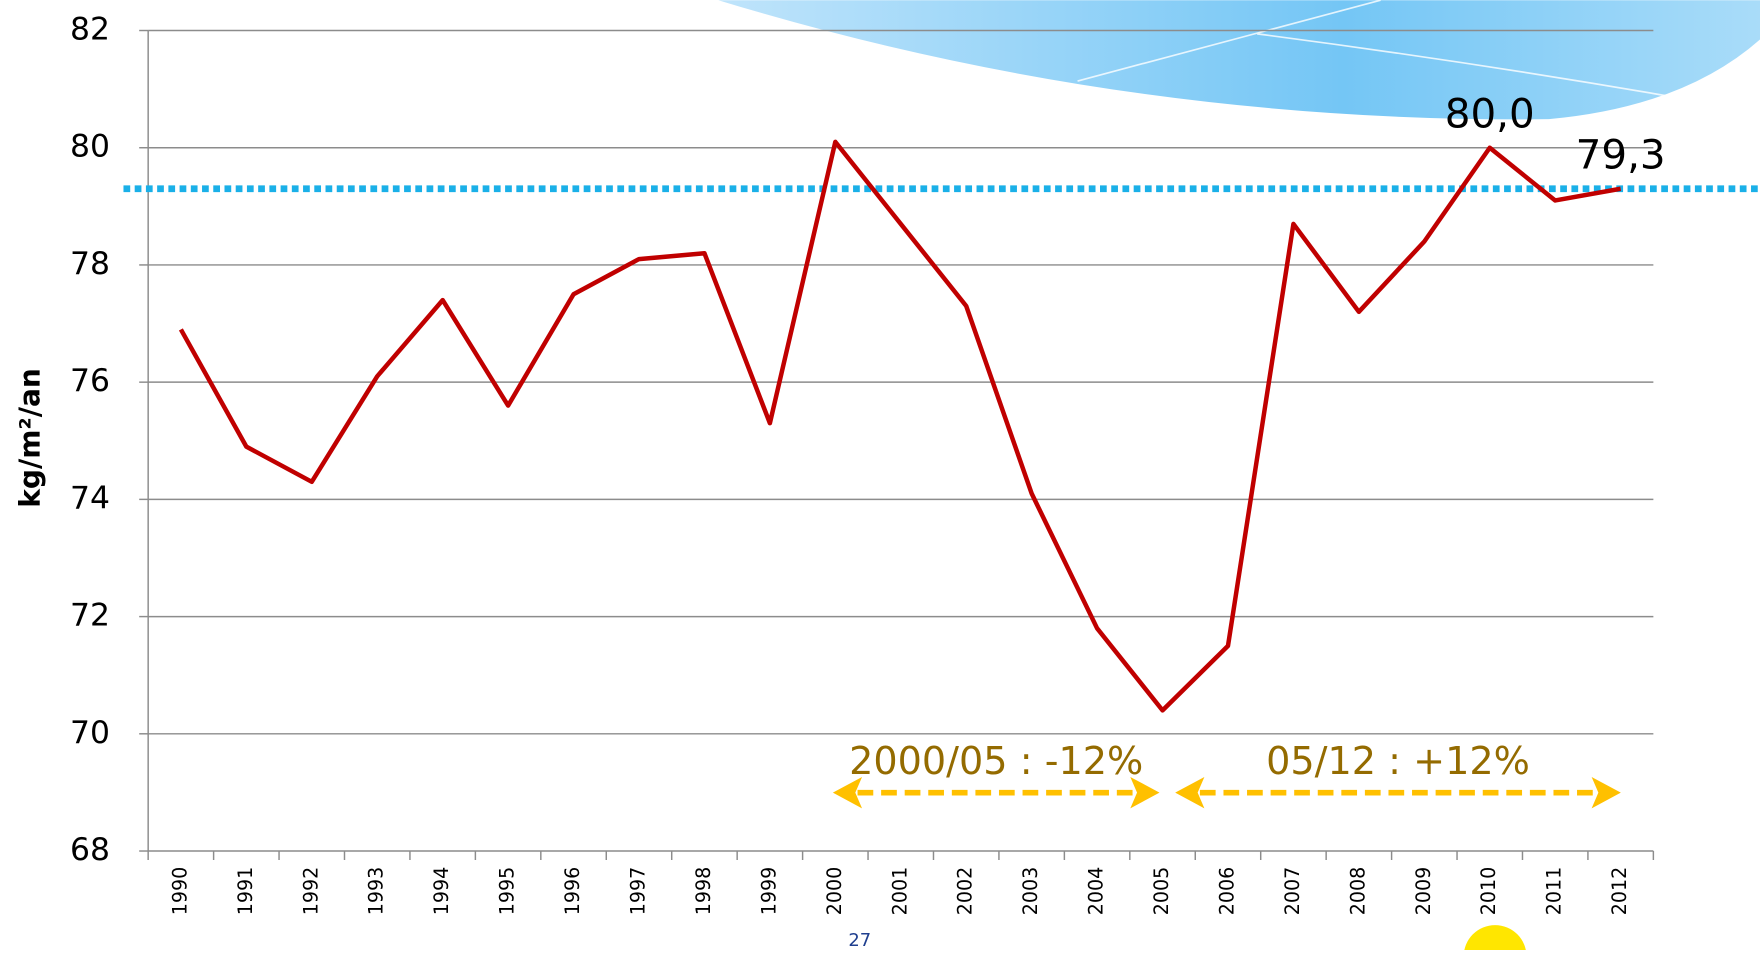 Image resolution: width=1760 pixels, height=954 pixels. Describe the element at coordinates (90, 733) in the screenshot. I see `y-tick-label: 70` at that location.